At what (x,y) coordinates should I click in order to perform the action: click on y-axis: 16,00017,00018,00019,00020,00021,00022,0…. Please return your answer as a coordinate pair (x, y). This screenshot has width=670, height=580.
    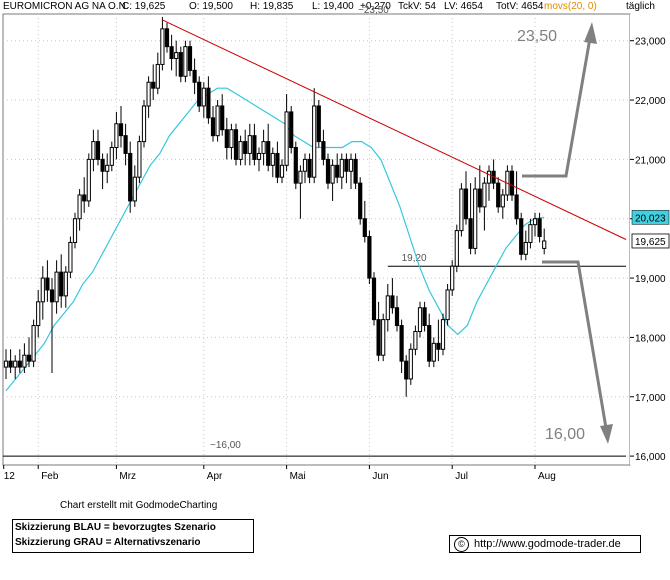
    Looking at the image, I should click on (650, 250).